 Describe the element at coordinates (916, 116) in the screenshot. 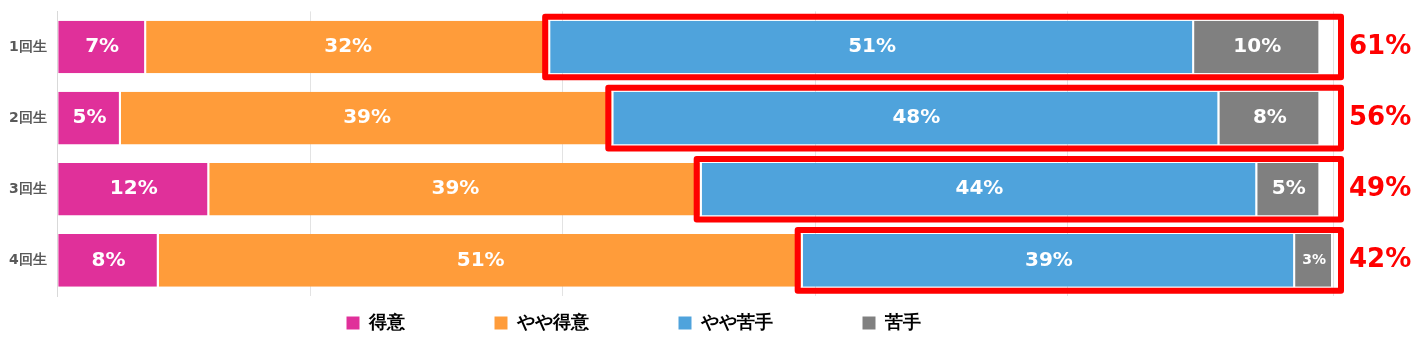

I see `data-label: 48%` at that location.